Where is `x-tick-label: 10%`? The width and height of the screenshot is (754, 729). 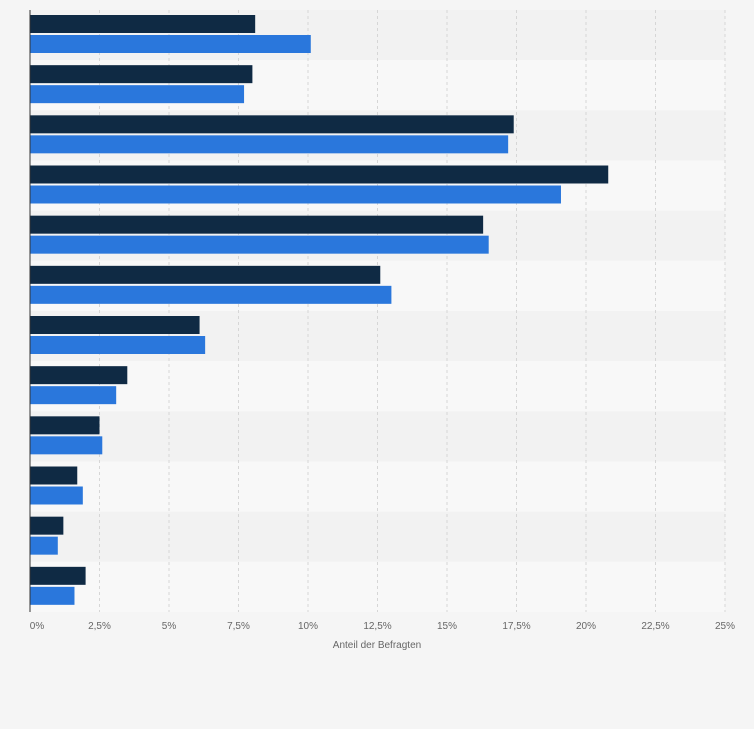 x-tick-label: 10% is located at coordinates (308, 626).